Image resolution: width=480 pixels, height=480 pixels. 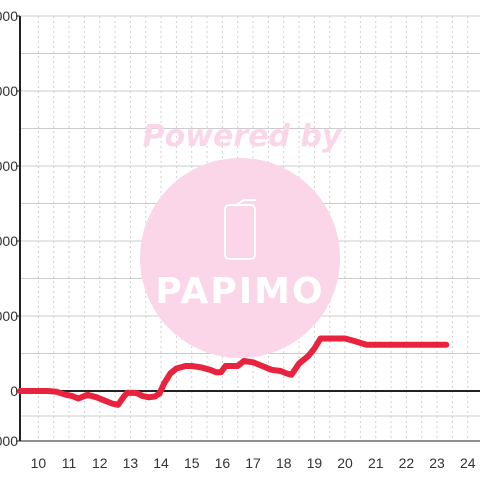 I want to click on x-tick-label: 21, so click(x=376, y=463).